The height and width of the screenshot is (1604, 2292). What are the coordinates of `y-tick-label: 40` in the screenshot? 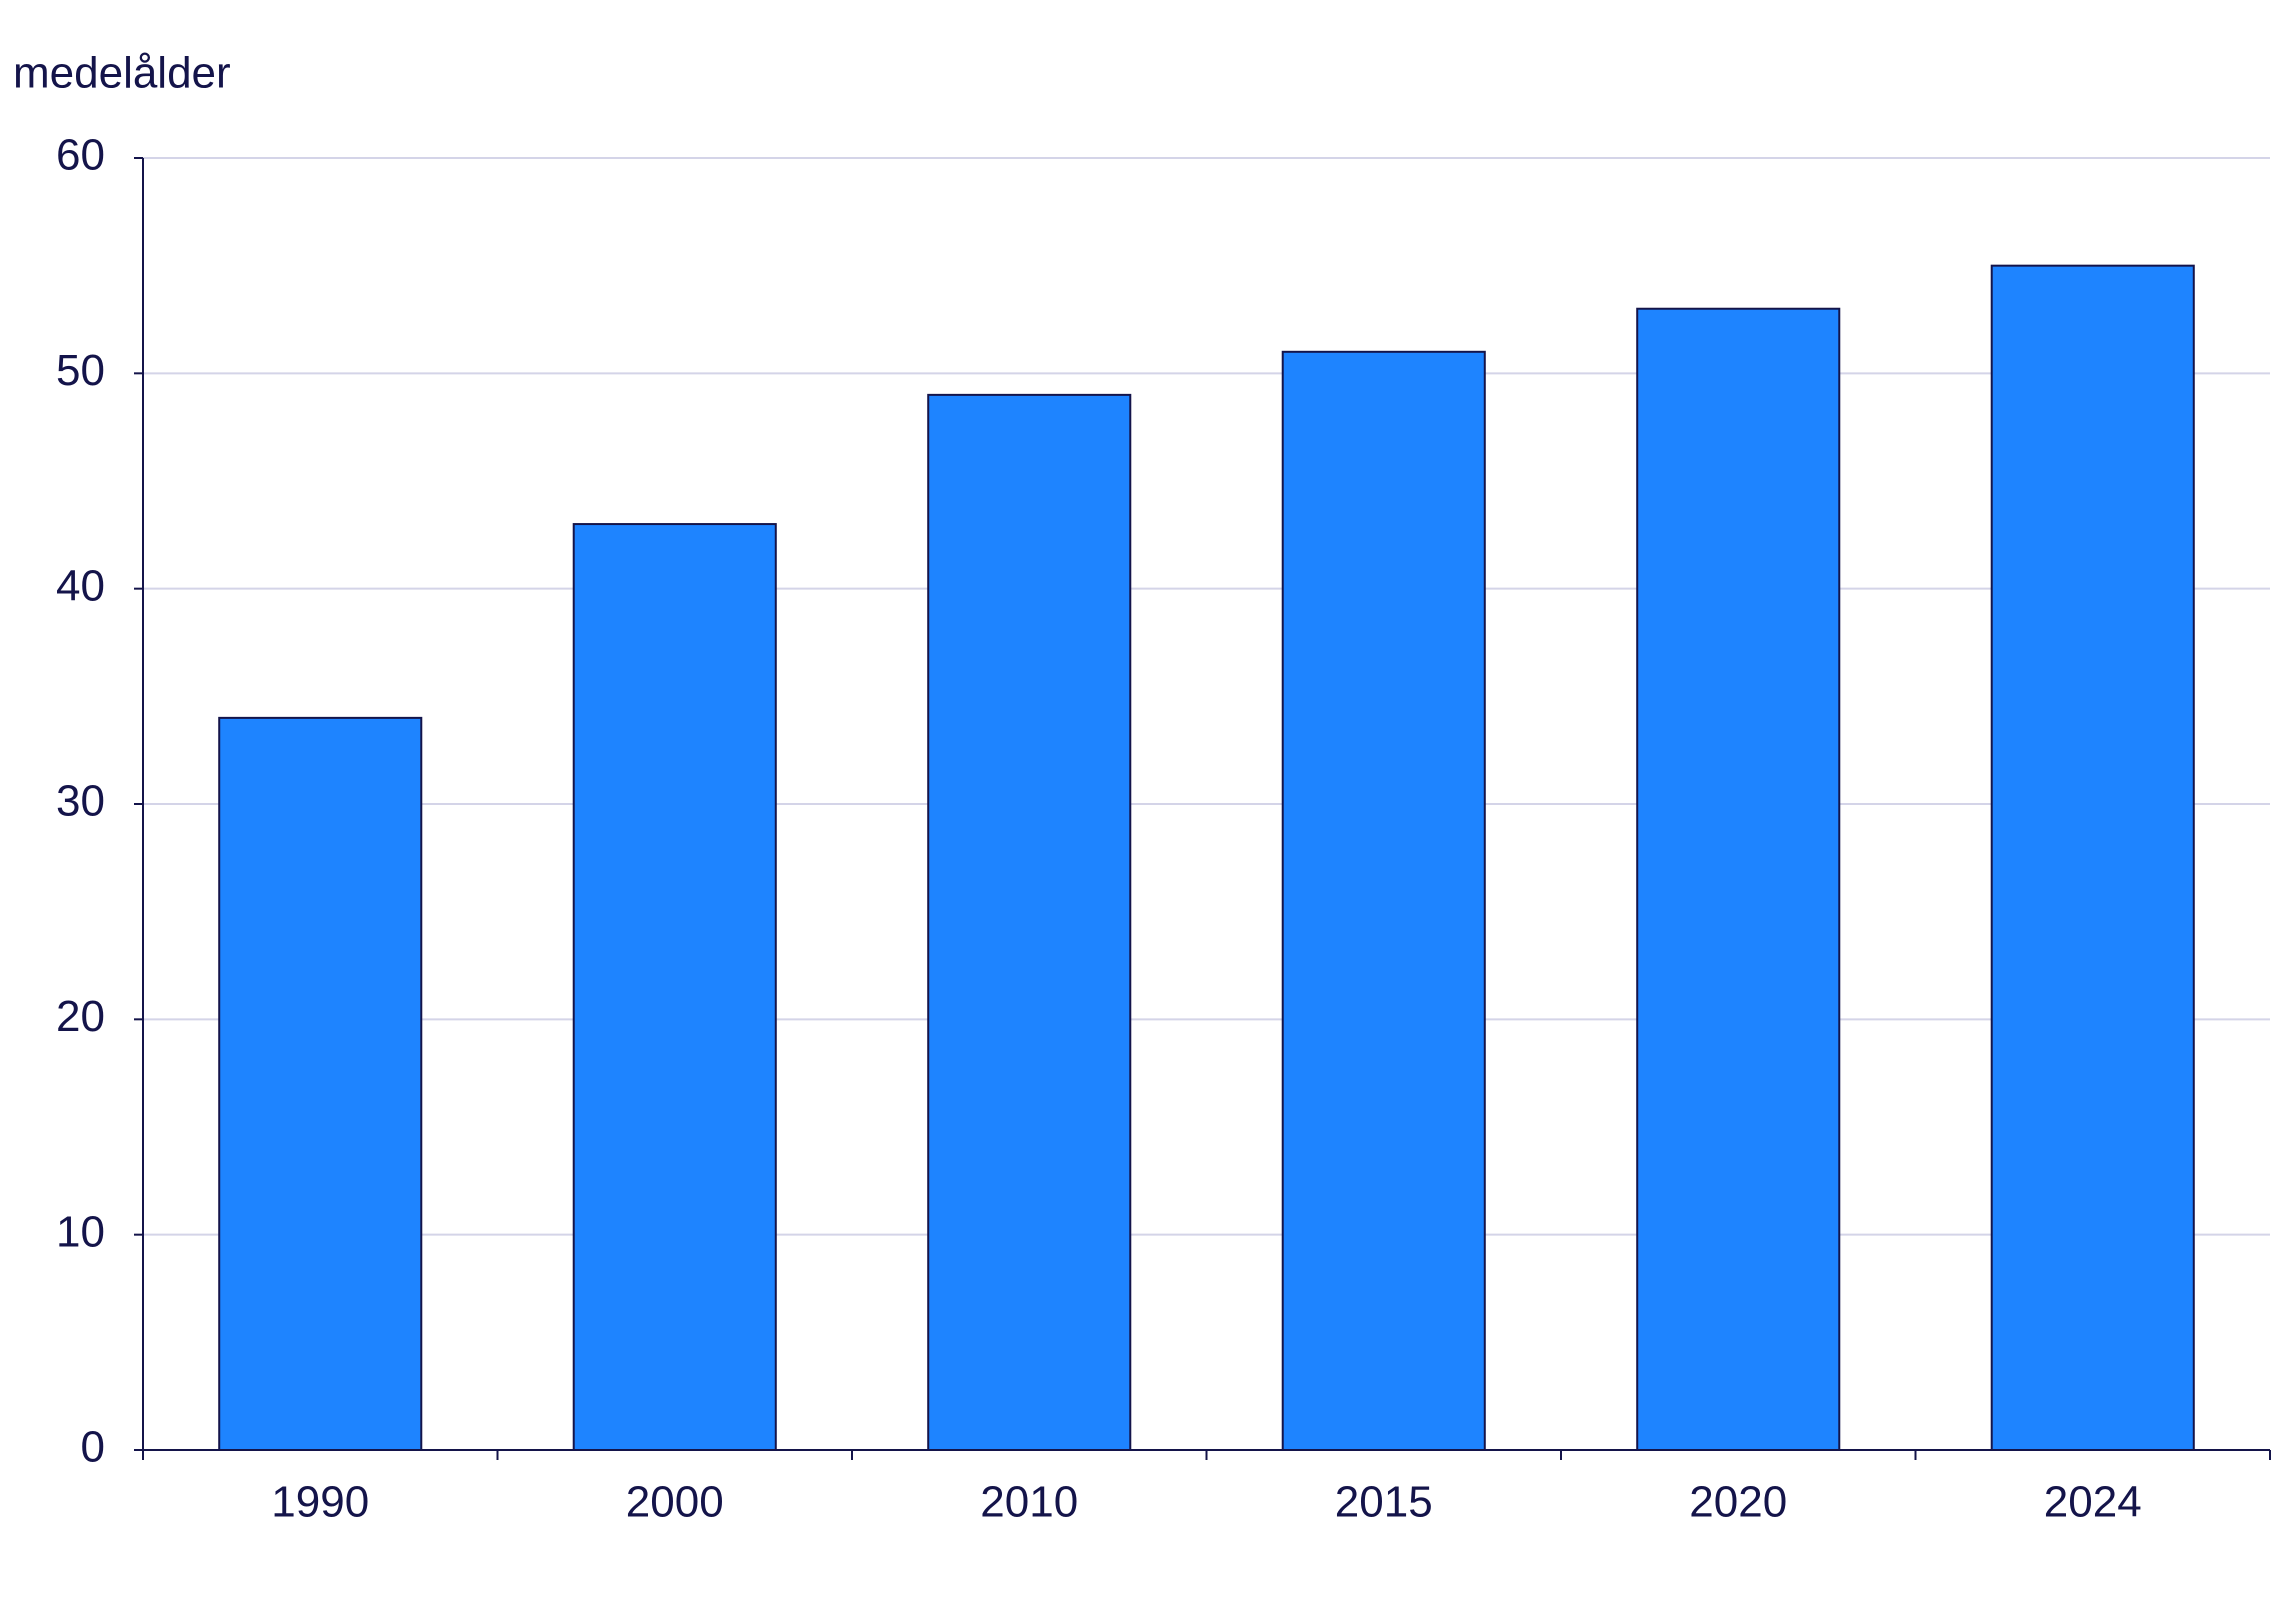 It's located at (80, 585).